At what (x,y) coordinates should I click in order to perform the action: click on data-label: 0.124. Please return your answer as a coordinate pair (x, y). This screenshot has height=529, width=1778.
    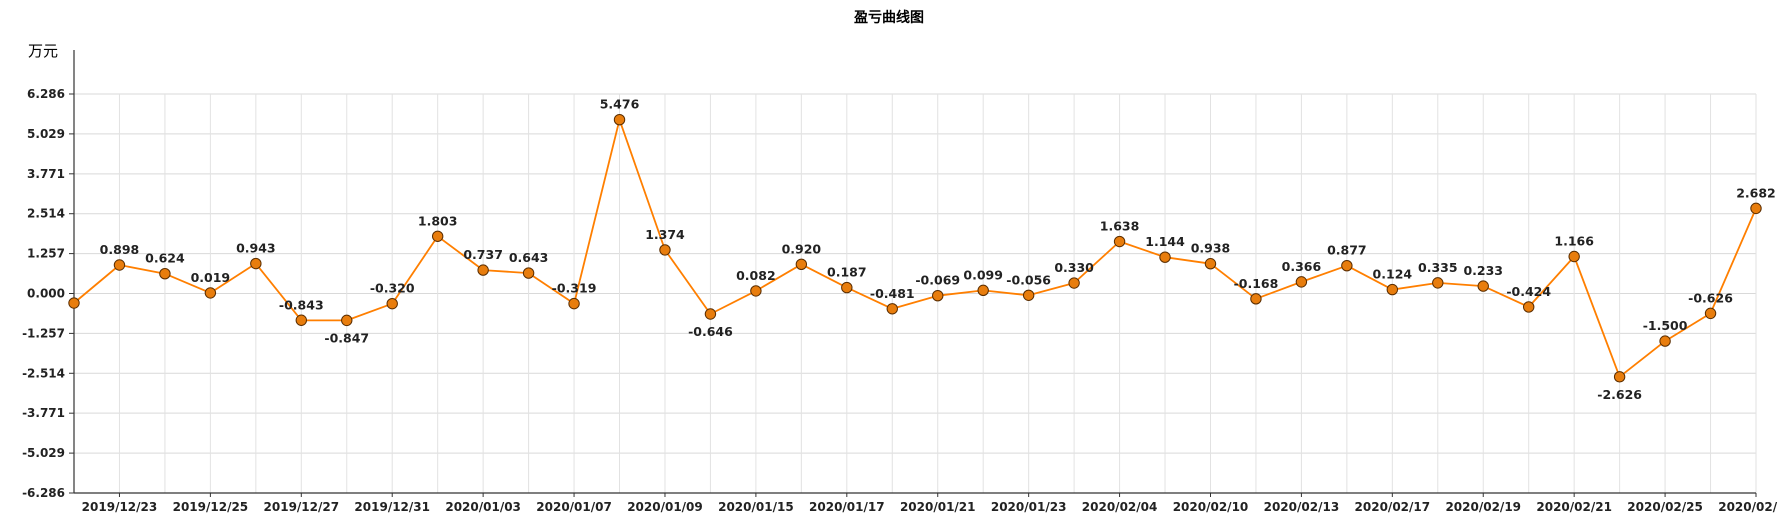
    Looking at the image, I should click on (1393, 274).